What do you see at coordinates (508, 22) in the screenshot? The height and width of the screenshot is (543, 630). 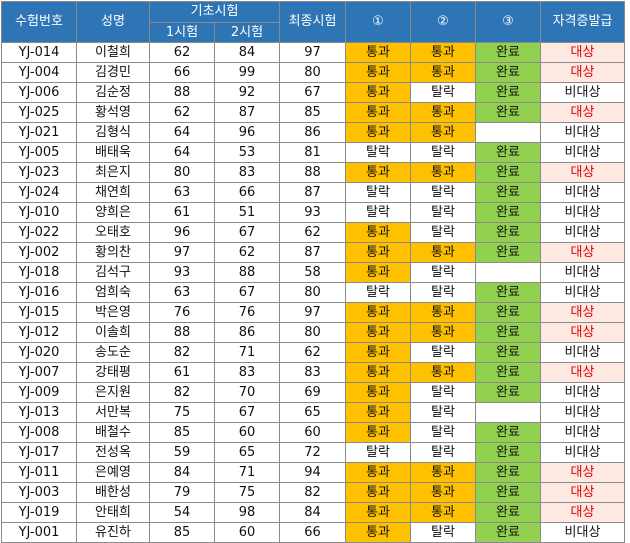 I see `header-check-3: ③` at bounding box center [508, 22].